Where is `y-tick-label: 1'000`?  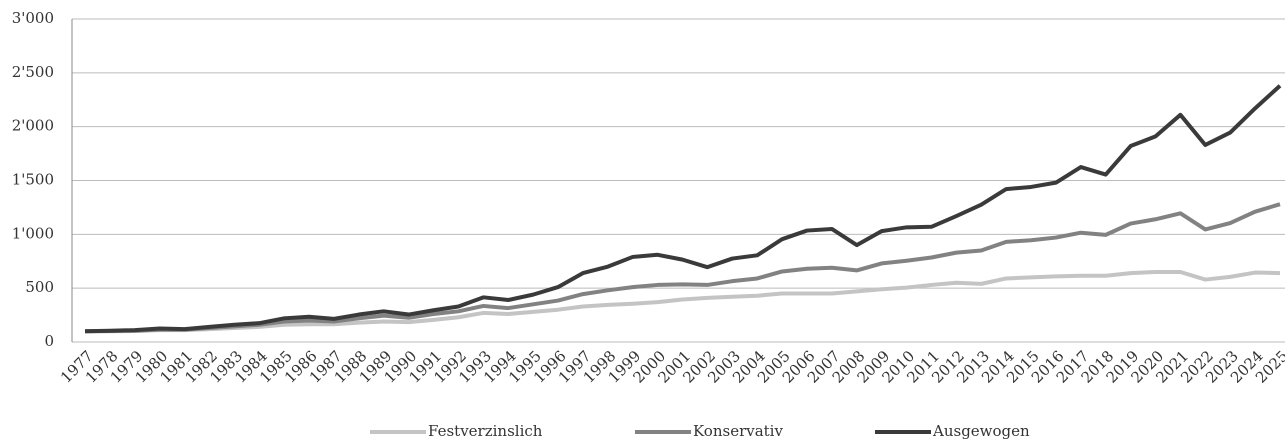 y-tick-label: 1'000 is located at coordinates (33, 233).